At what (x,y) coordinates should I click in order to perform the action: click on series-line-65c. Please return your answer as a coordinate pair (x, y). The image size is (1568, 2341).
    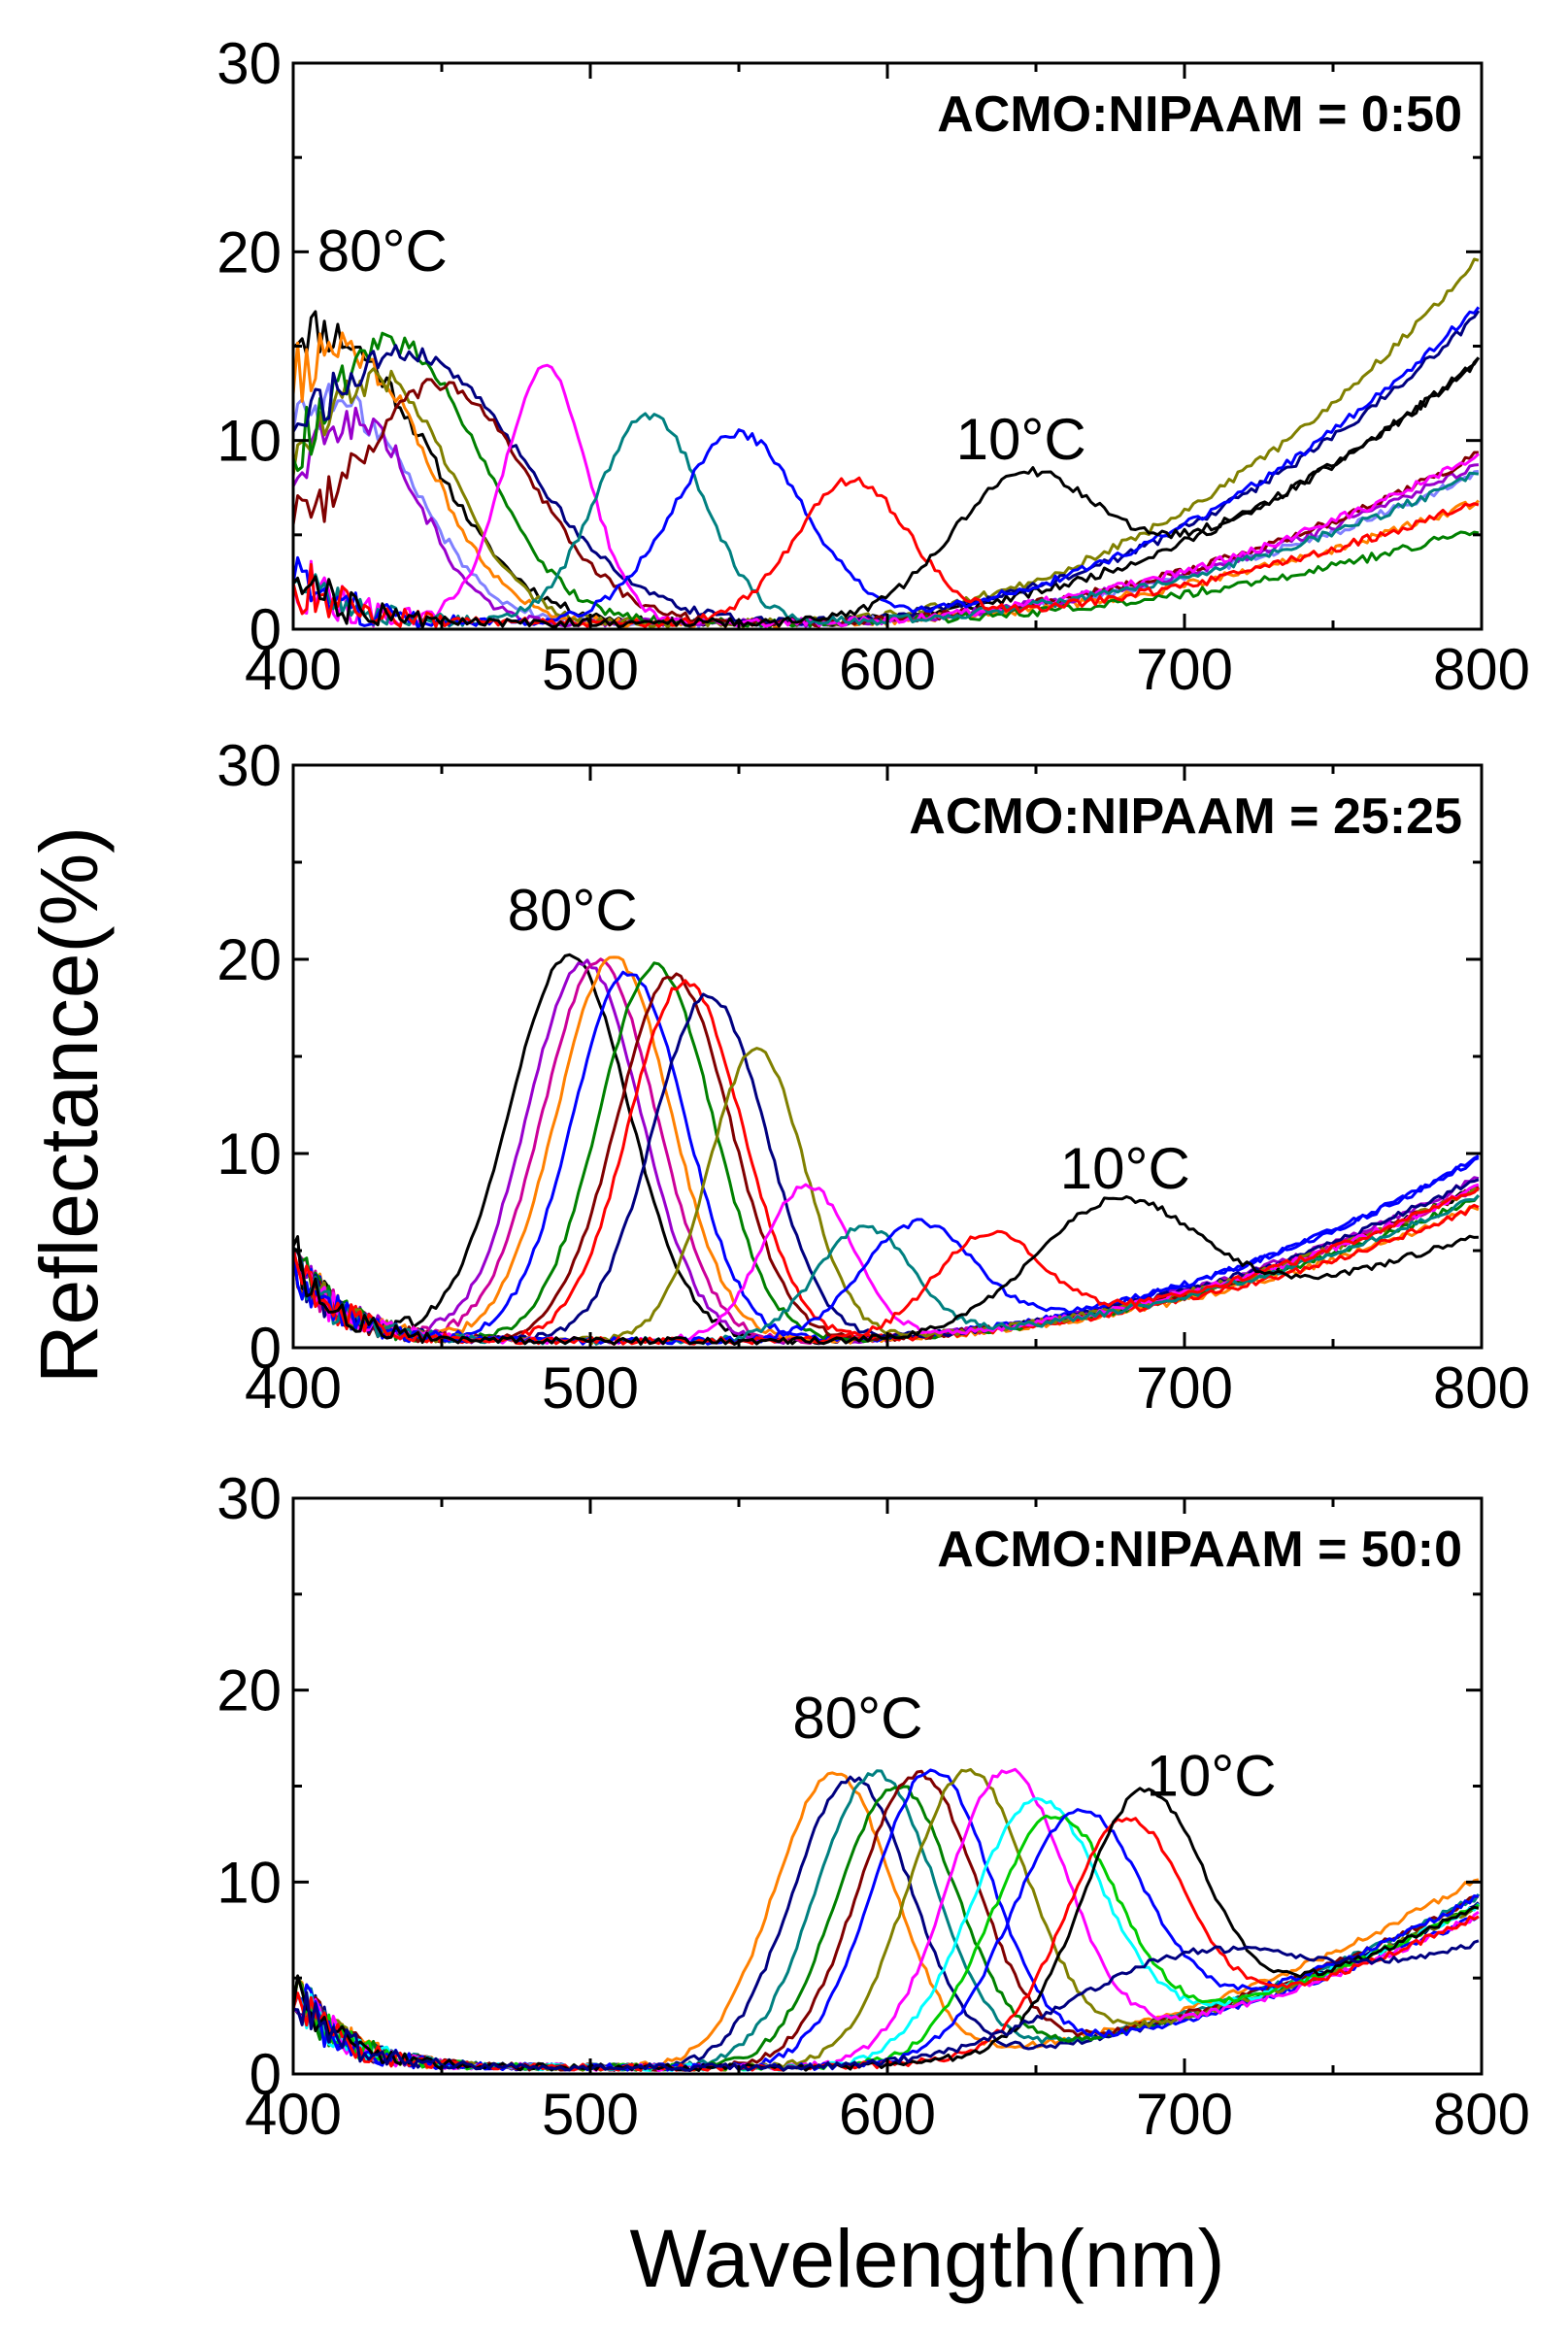
    Looking at the image, I should click on (886, 517).